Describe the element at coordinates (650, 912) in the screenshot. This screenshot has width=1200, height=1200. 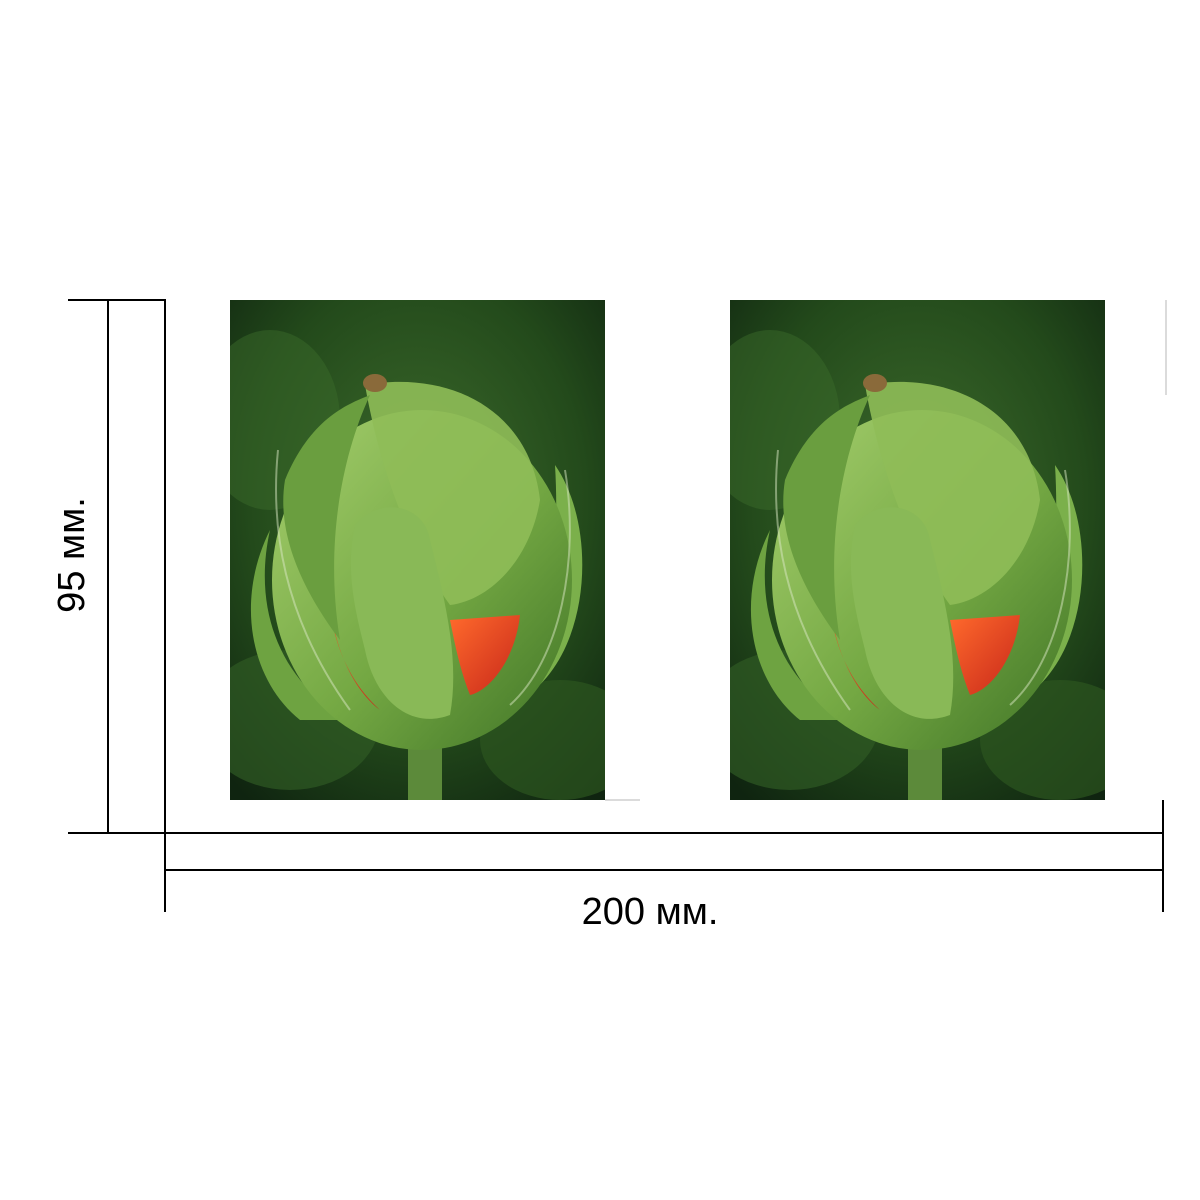
I see `width-label: 200 мм.` at that location.